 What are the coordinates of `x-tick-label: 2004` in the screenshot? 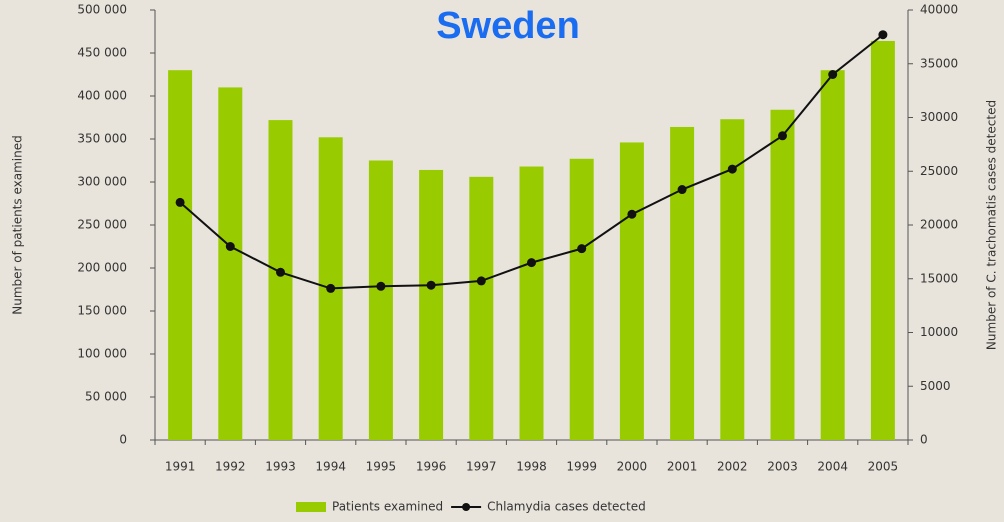 It's located at (832, 467).